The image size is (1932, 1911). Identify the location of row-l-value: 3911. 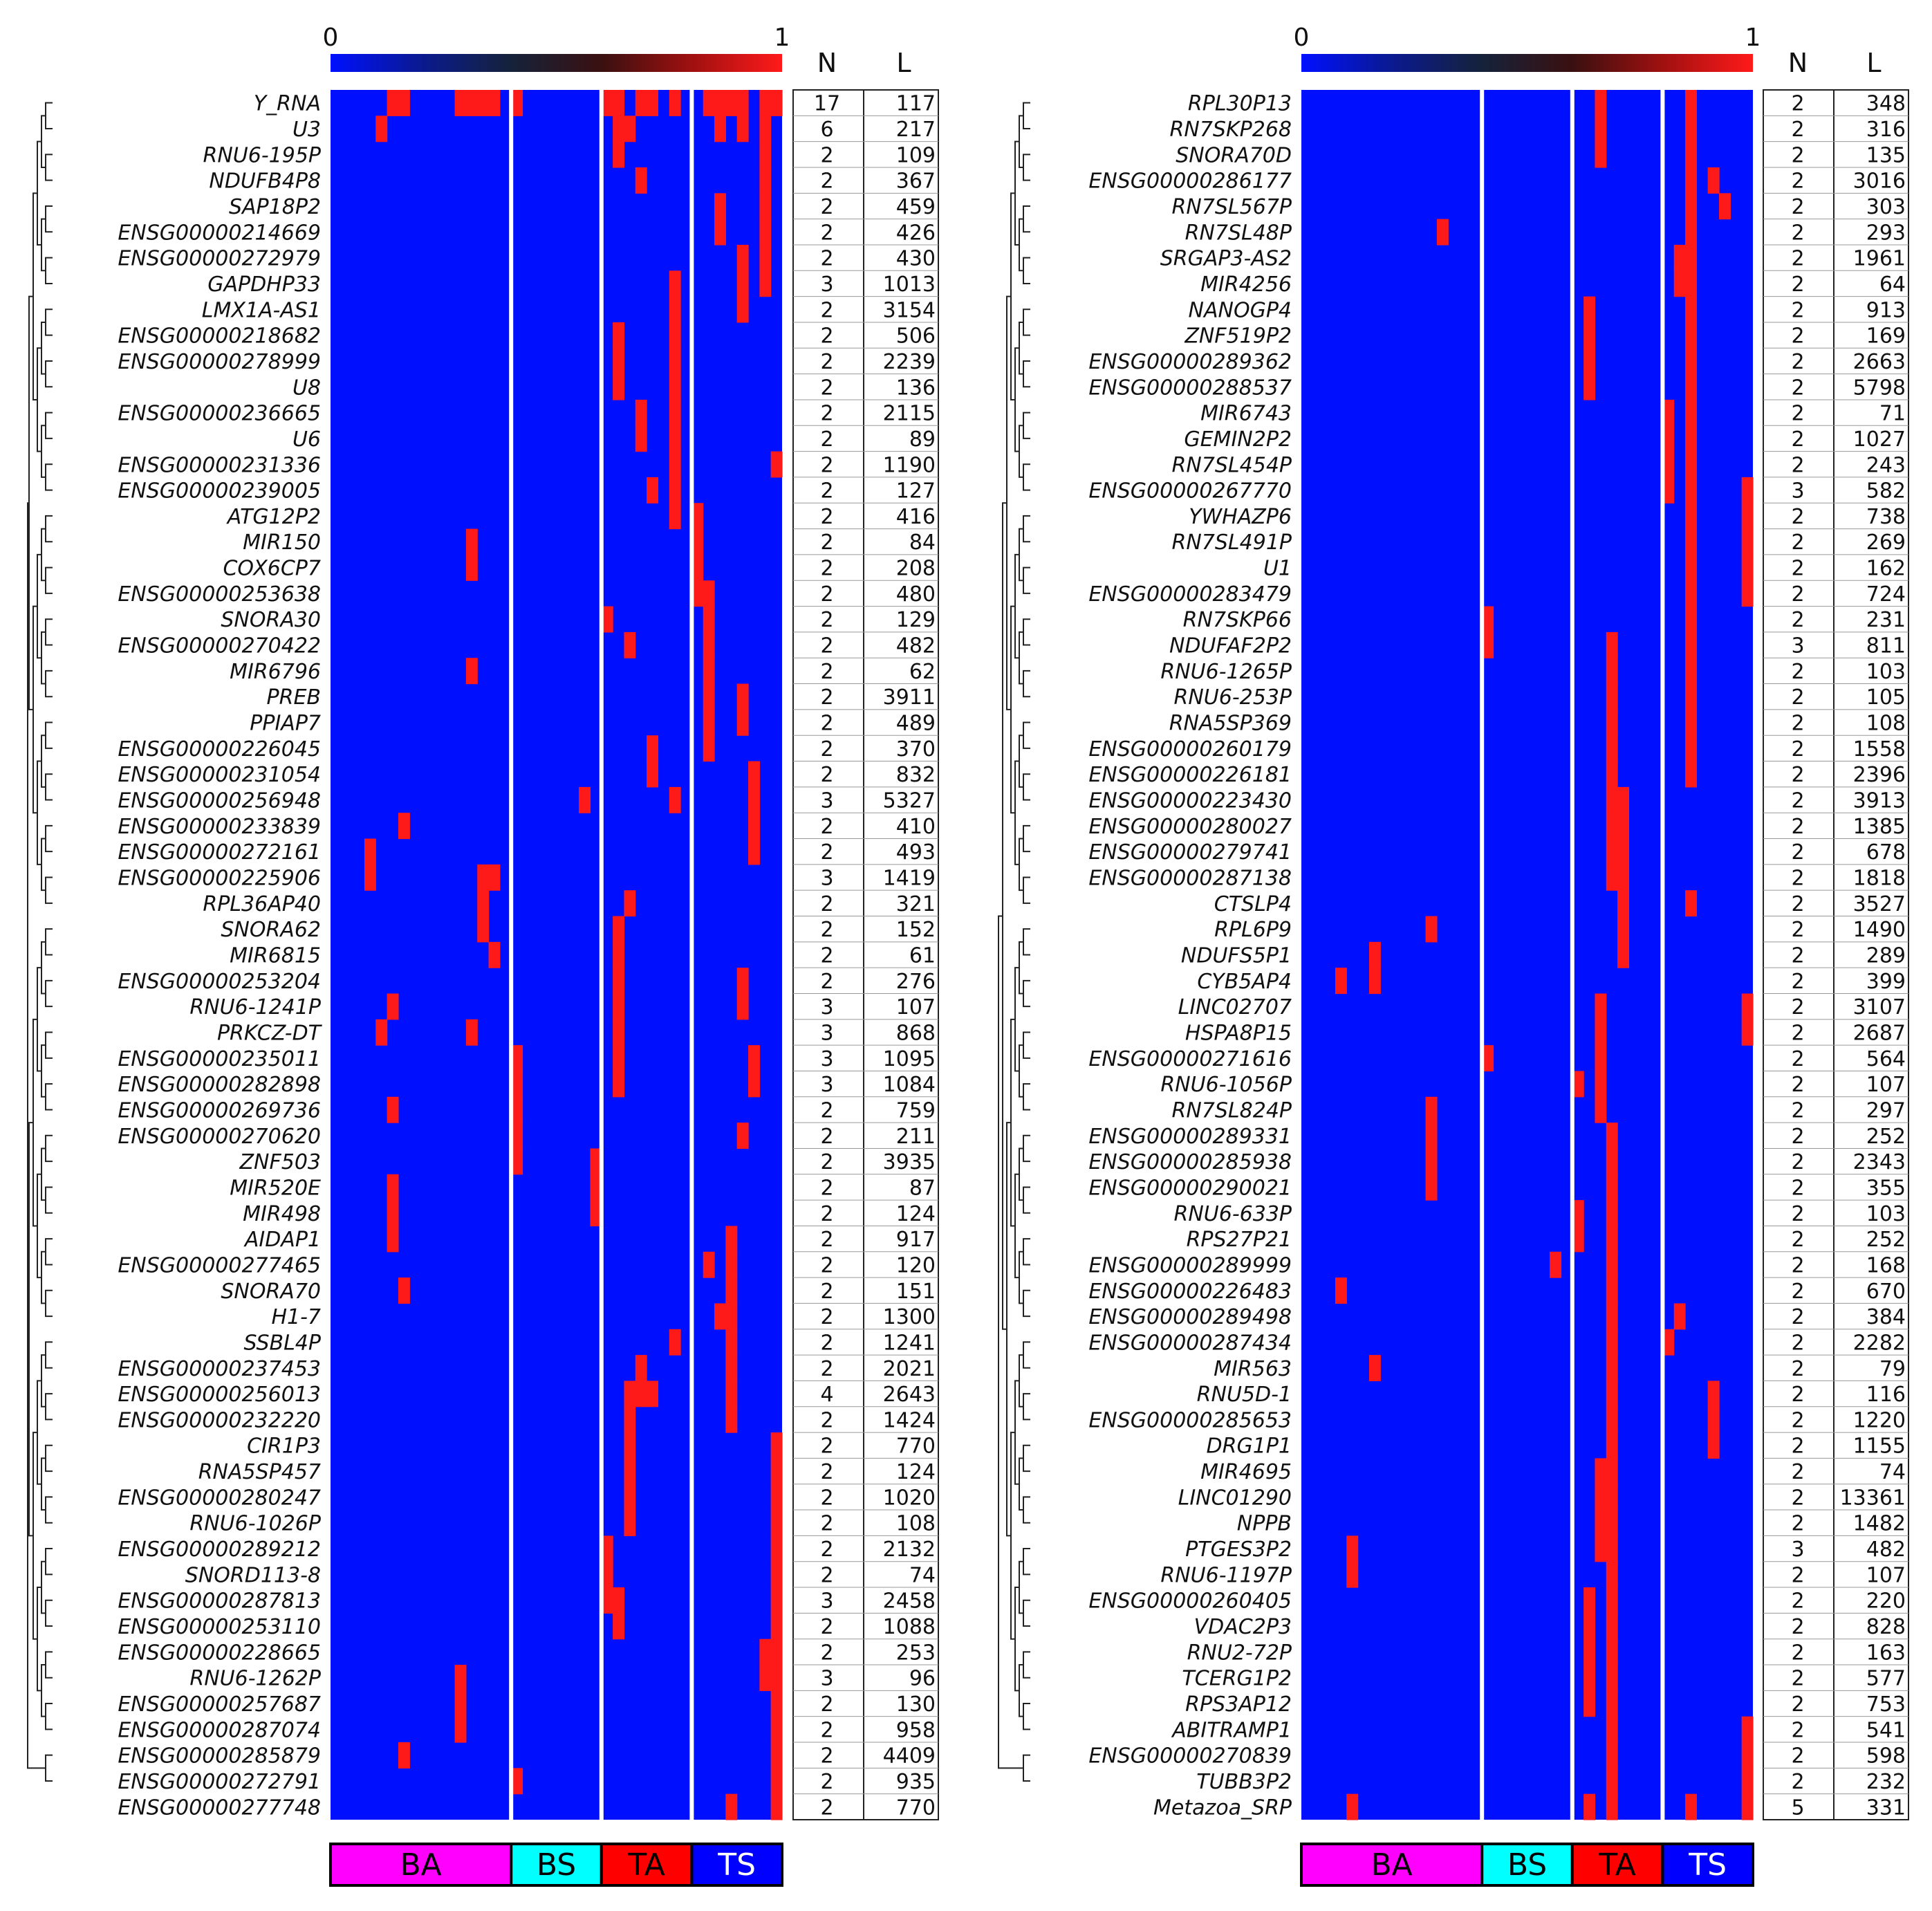
(909, 697).